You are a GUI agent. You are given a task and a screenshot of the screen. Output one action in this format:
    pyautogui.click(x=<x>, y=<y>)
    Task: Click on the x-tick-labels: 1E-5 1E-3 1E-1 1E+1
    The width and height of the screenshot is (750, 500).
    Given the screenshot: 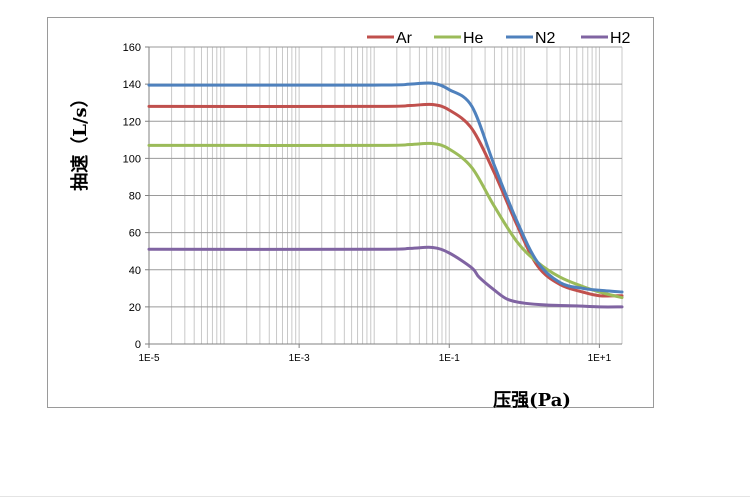 What is the action you would take?
    pyautogui.click(x=374, y=358)
    